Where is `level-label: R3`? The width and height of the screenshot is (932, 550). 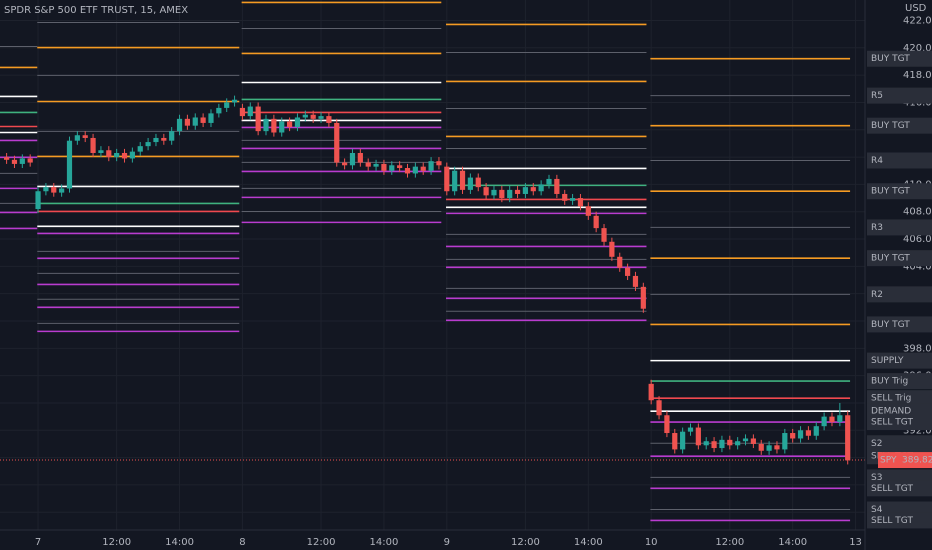 level-label: R3 is located at coordinates (877, 228).